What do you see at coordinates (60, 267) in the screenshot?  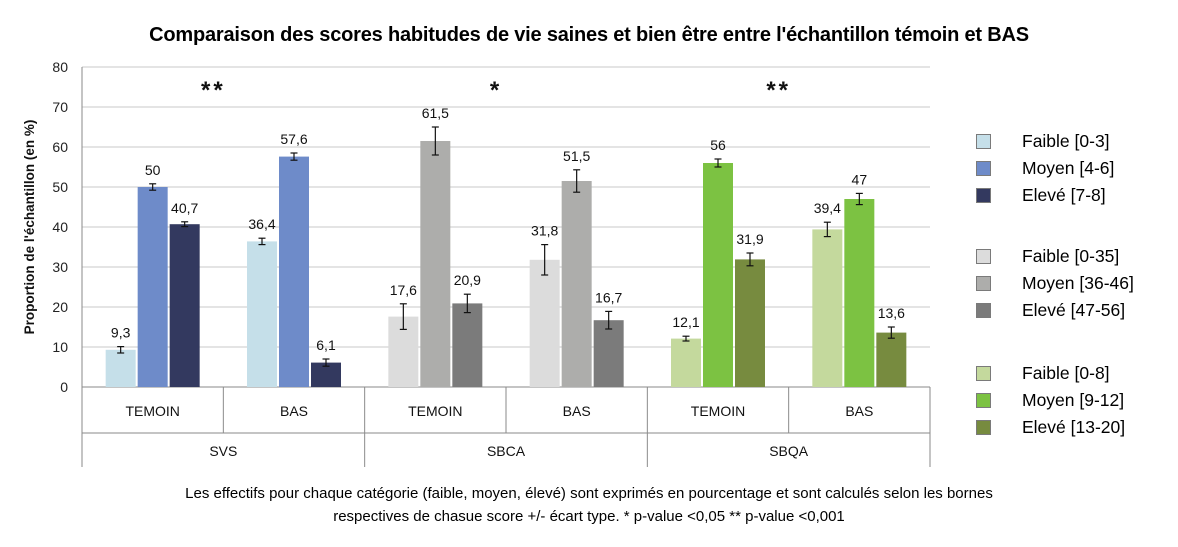 I see `y-tick-label: 30` at bounding box center [60, 267].